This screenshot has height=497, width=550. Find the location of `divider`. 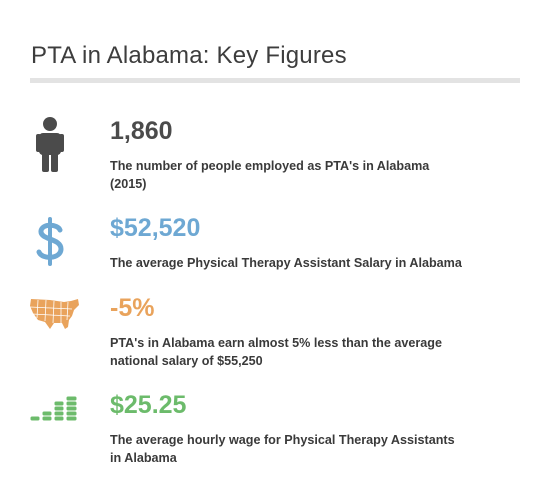

divider is located at coordinates (275, 80).